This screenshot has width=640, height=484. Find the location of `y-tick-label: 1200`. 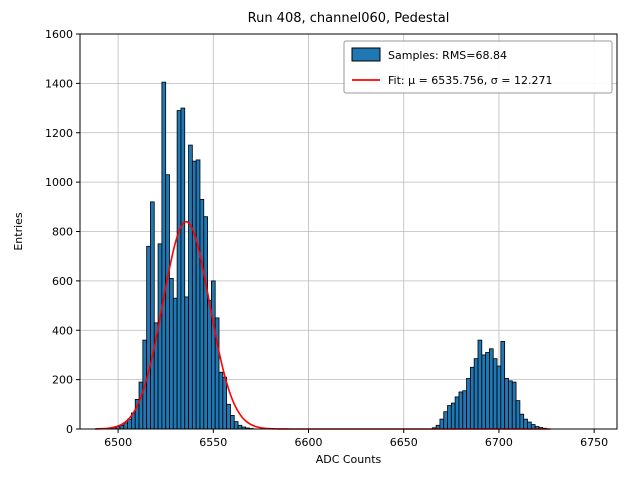

y-tick-label: 1200 is located at coordinates (59, 133).